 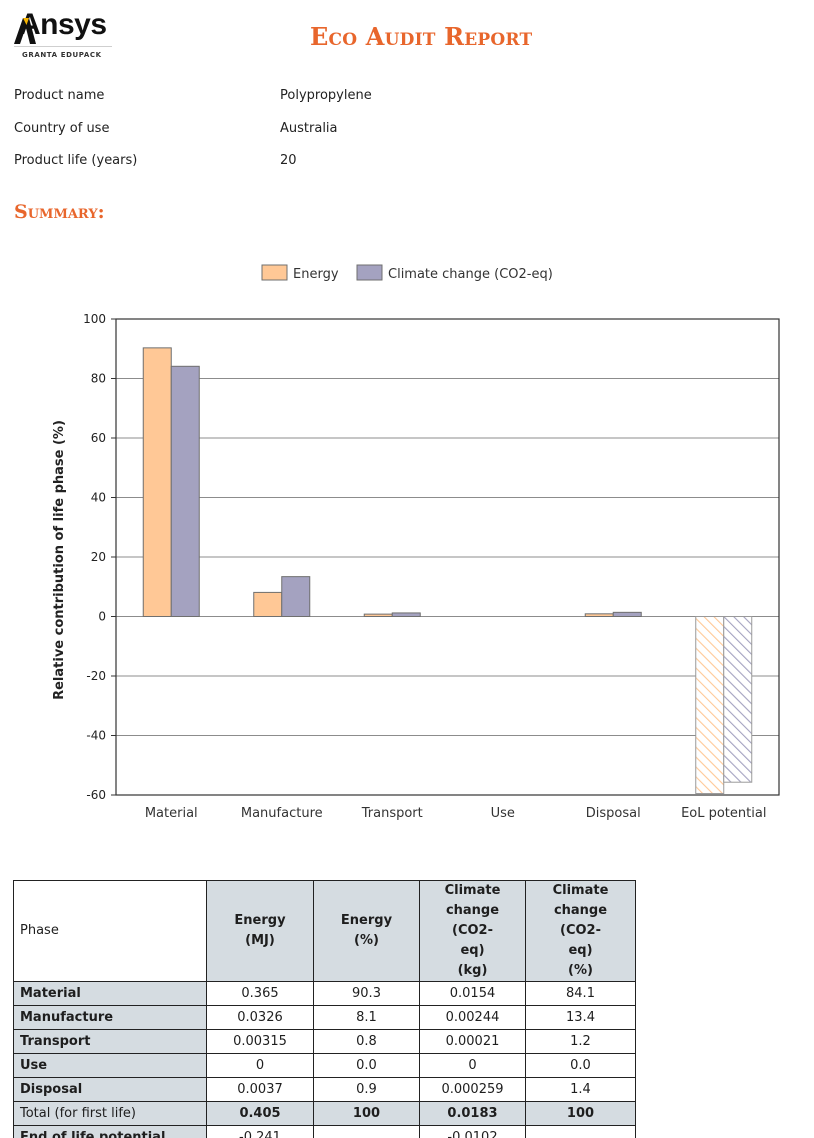 I want to click on logo-a-mark, so click(x=25, y=31).